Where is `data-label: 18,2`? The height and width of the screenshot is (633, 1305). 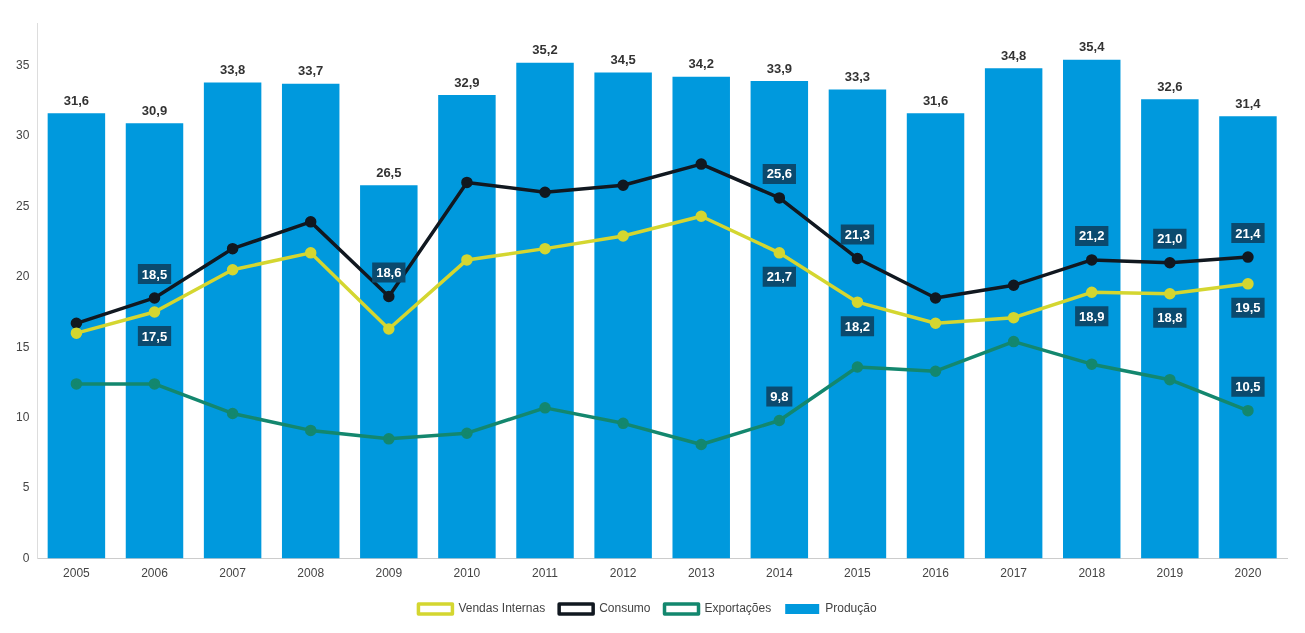 data-label: 18,2 is located at coordinates (857, 326).